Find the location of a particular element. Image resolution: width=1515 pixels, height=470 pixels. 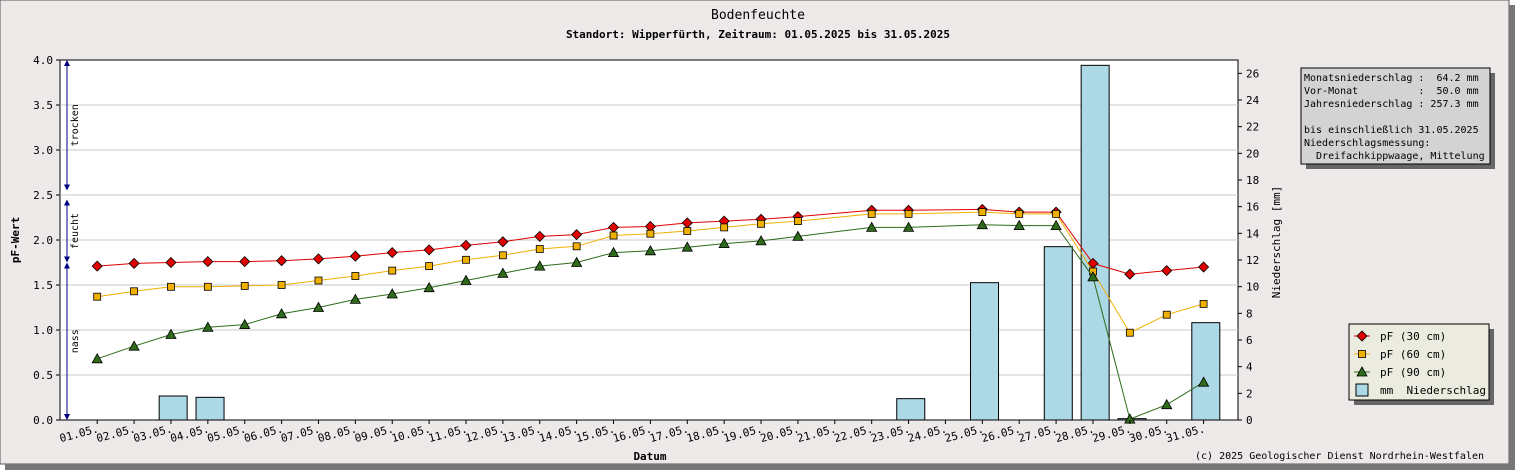

right-tick-label: 20 is located at coordinates (1252, 153).